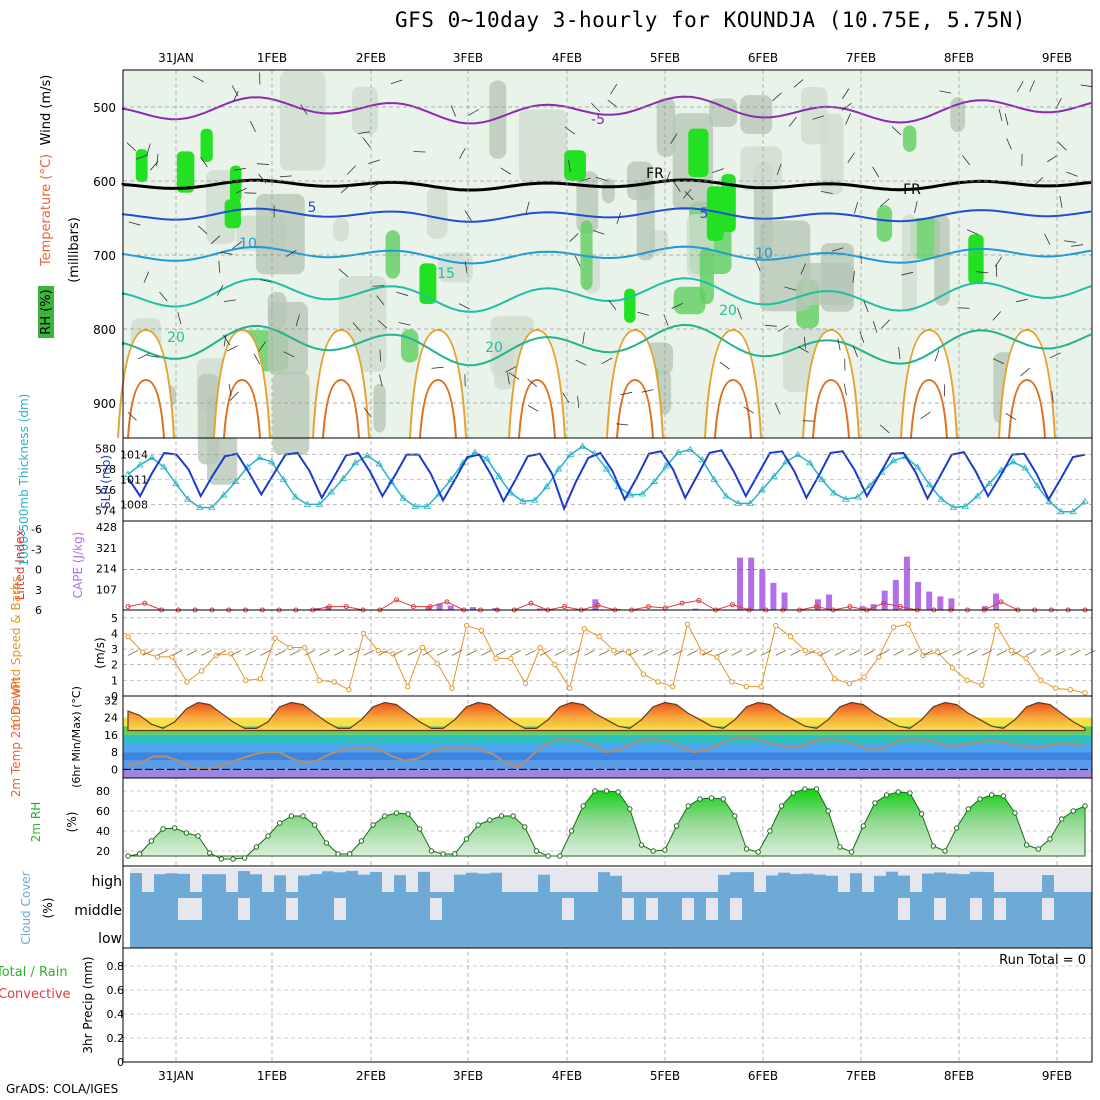  What do you see at coordinates (103, 851) in the screenshot?
I see `rh-tick-label: 20` at bounding box center [103, 851].